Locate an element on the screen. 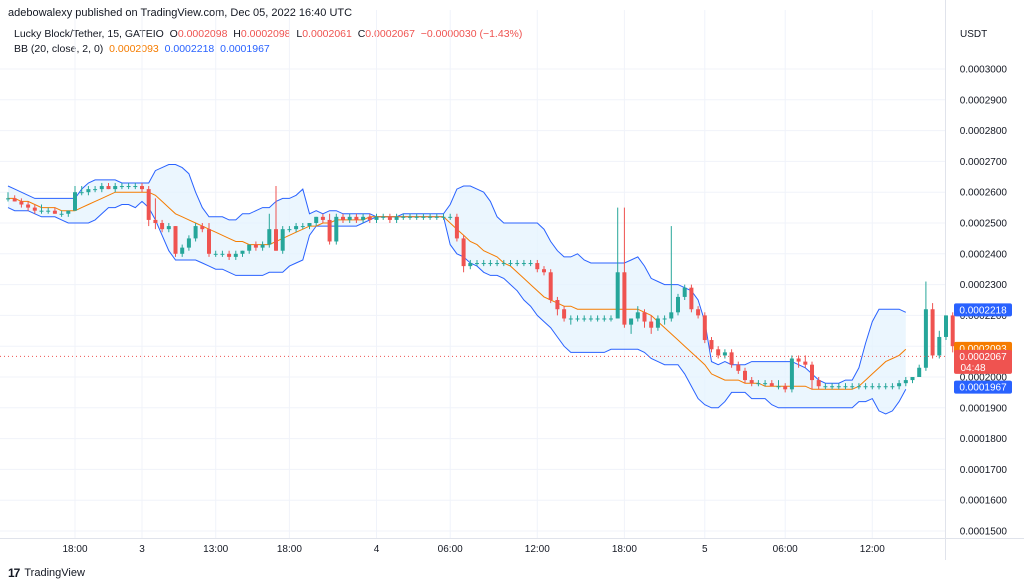 Image resolution: width=1024 pixels, height=588 pixels. bb-label: BB (20, close, 2, 0) is located at coordinates (59, 49).